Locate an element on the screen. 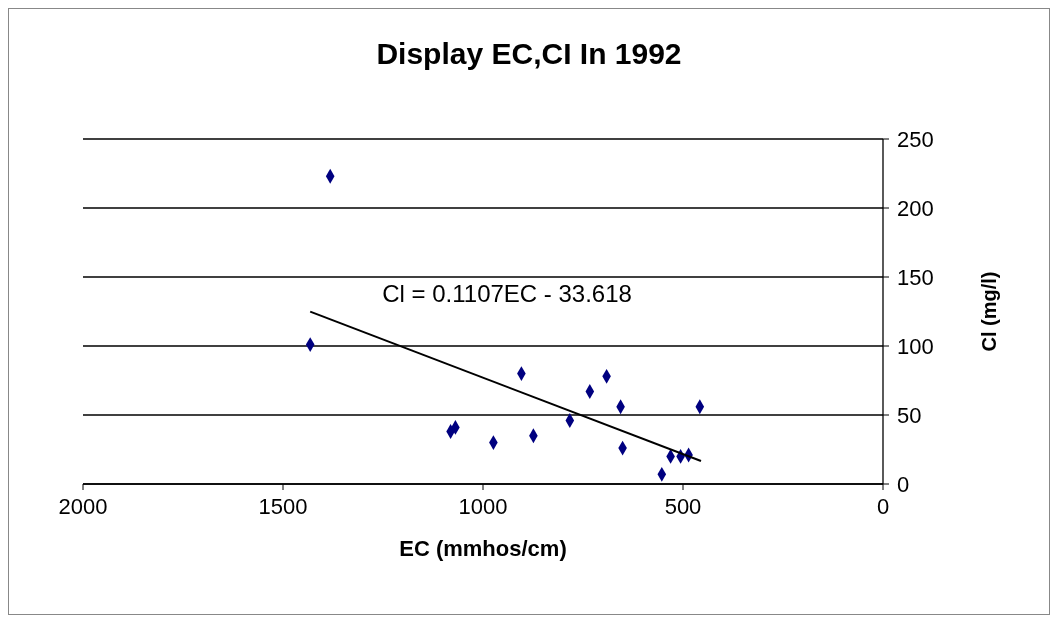 The height and width of the screenshot is (621, 1056). y-tick-label: 200 is located at coordinates (915, 208).